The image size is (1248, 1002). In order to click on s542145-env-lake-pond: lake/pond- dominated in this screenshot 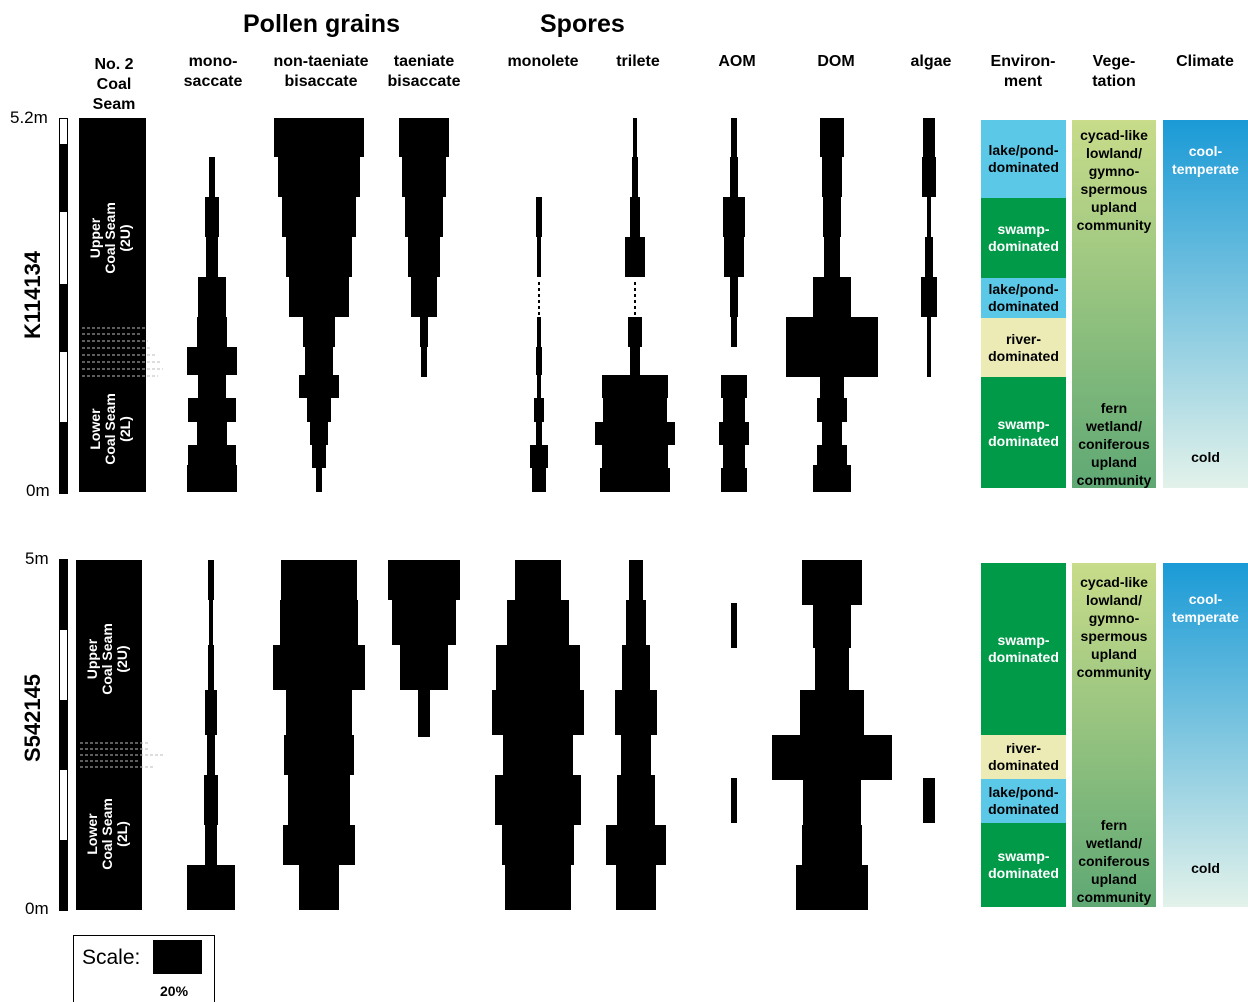, I will do `click(1023, 801)`.